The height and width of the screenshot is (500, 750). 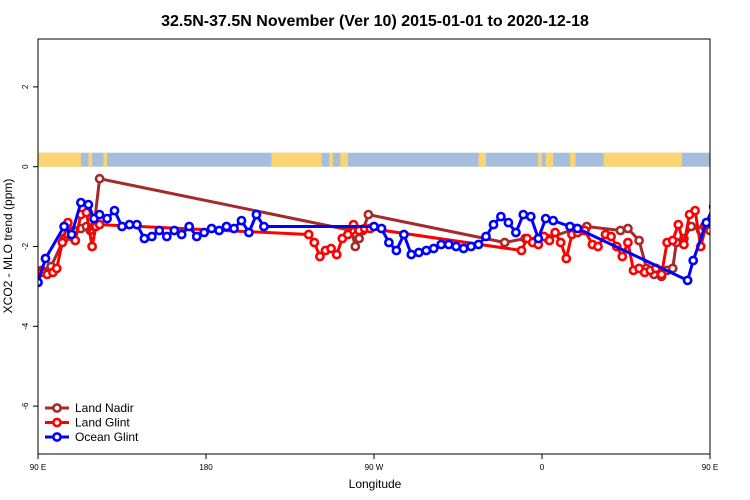 What do you see at coordinates (388, 159) in the screenshot?
I see `land-ocean-band` at bounding box center [388, 159].